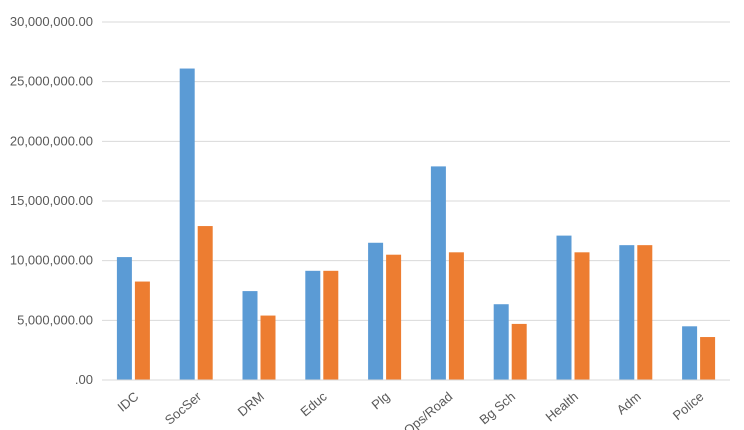  What do you see at coordinates (251, 404) in the screenshot?
I see `x-category-label: DRM` at bounding box center [251, 404].